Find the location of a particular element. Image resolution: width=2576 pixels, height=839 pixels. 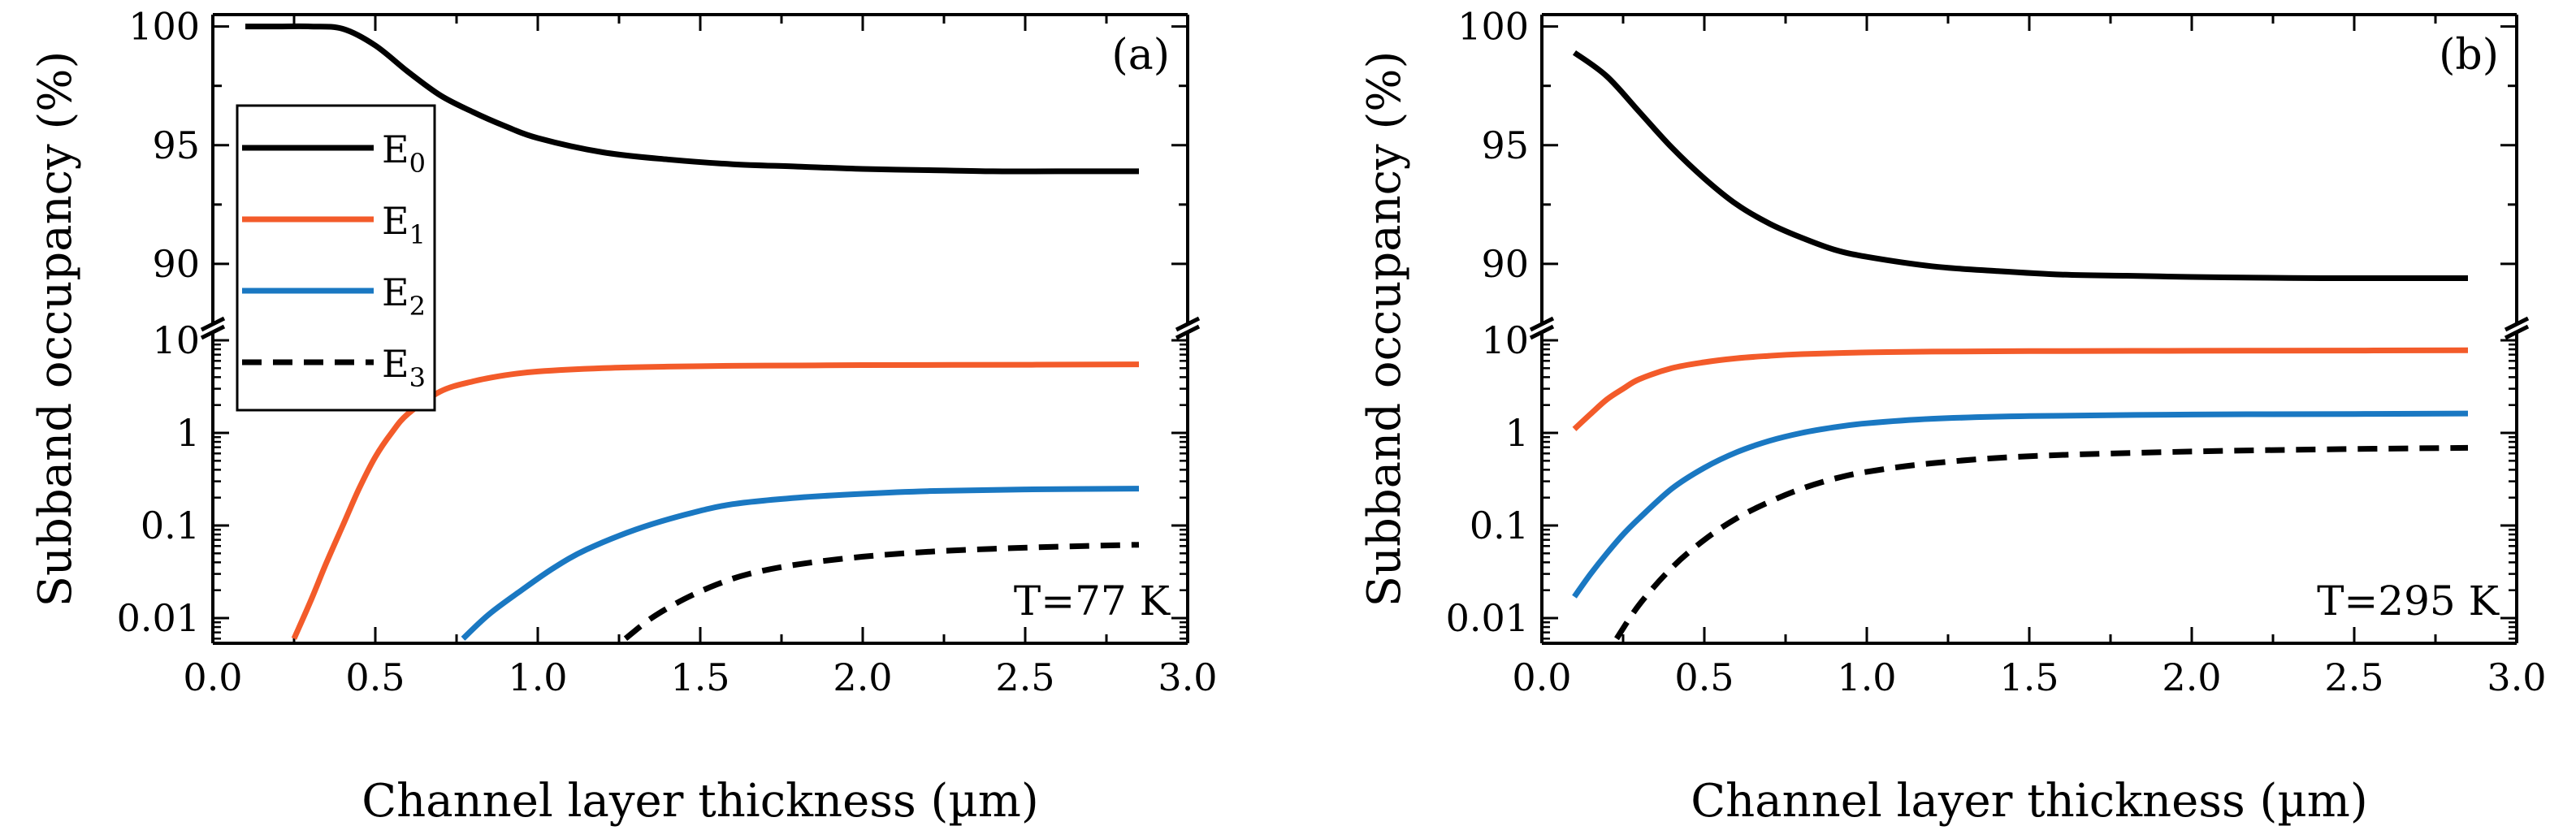

legend-subscript: 2 is located at coordinates (418, 306).